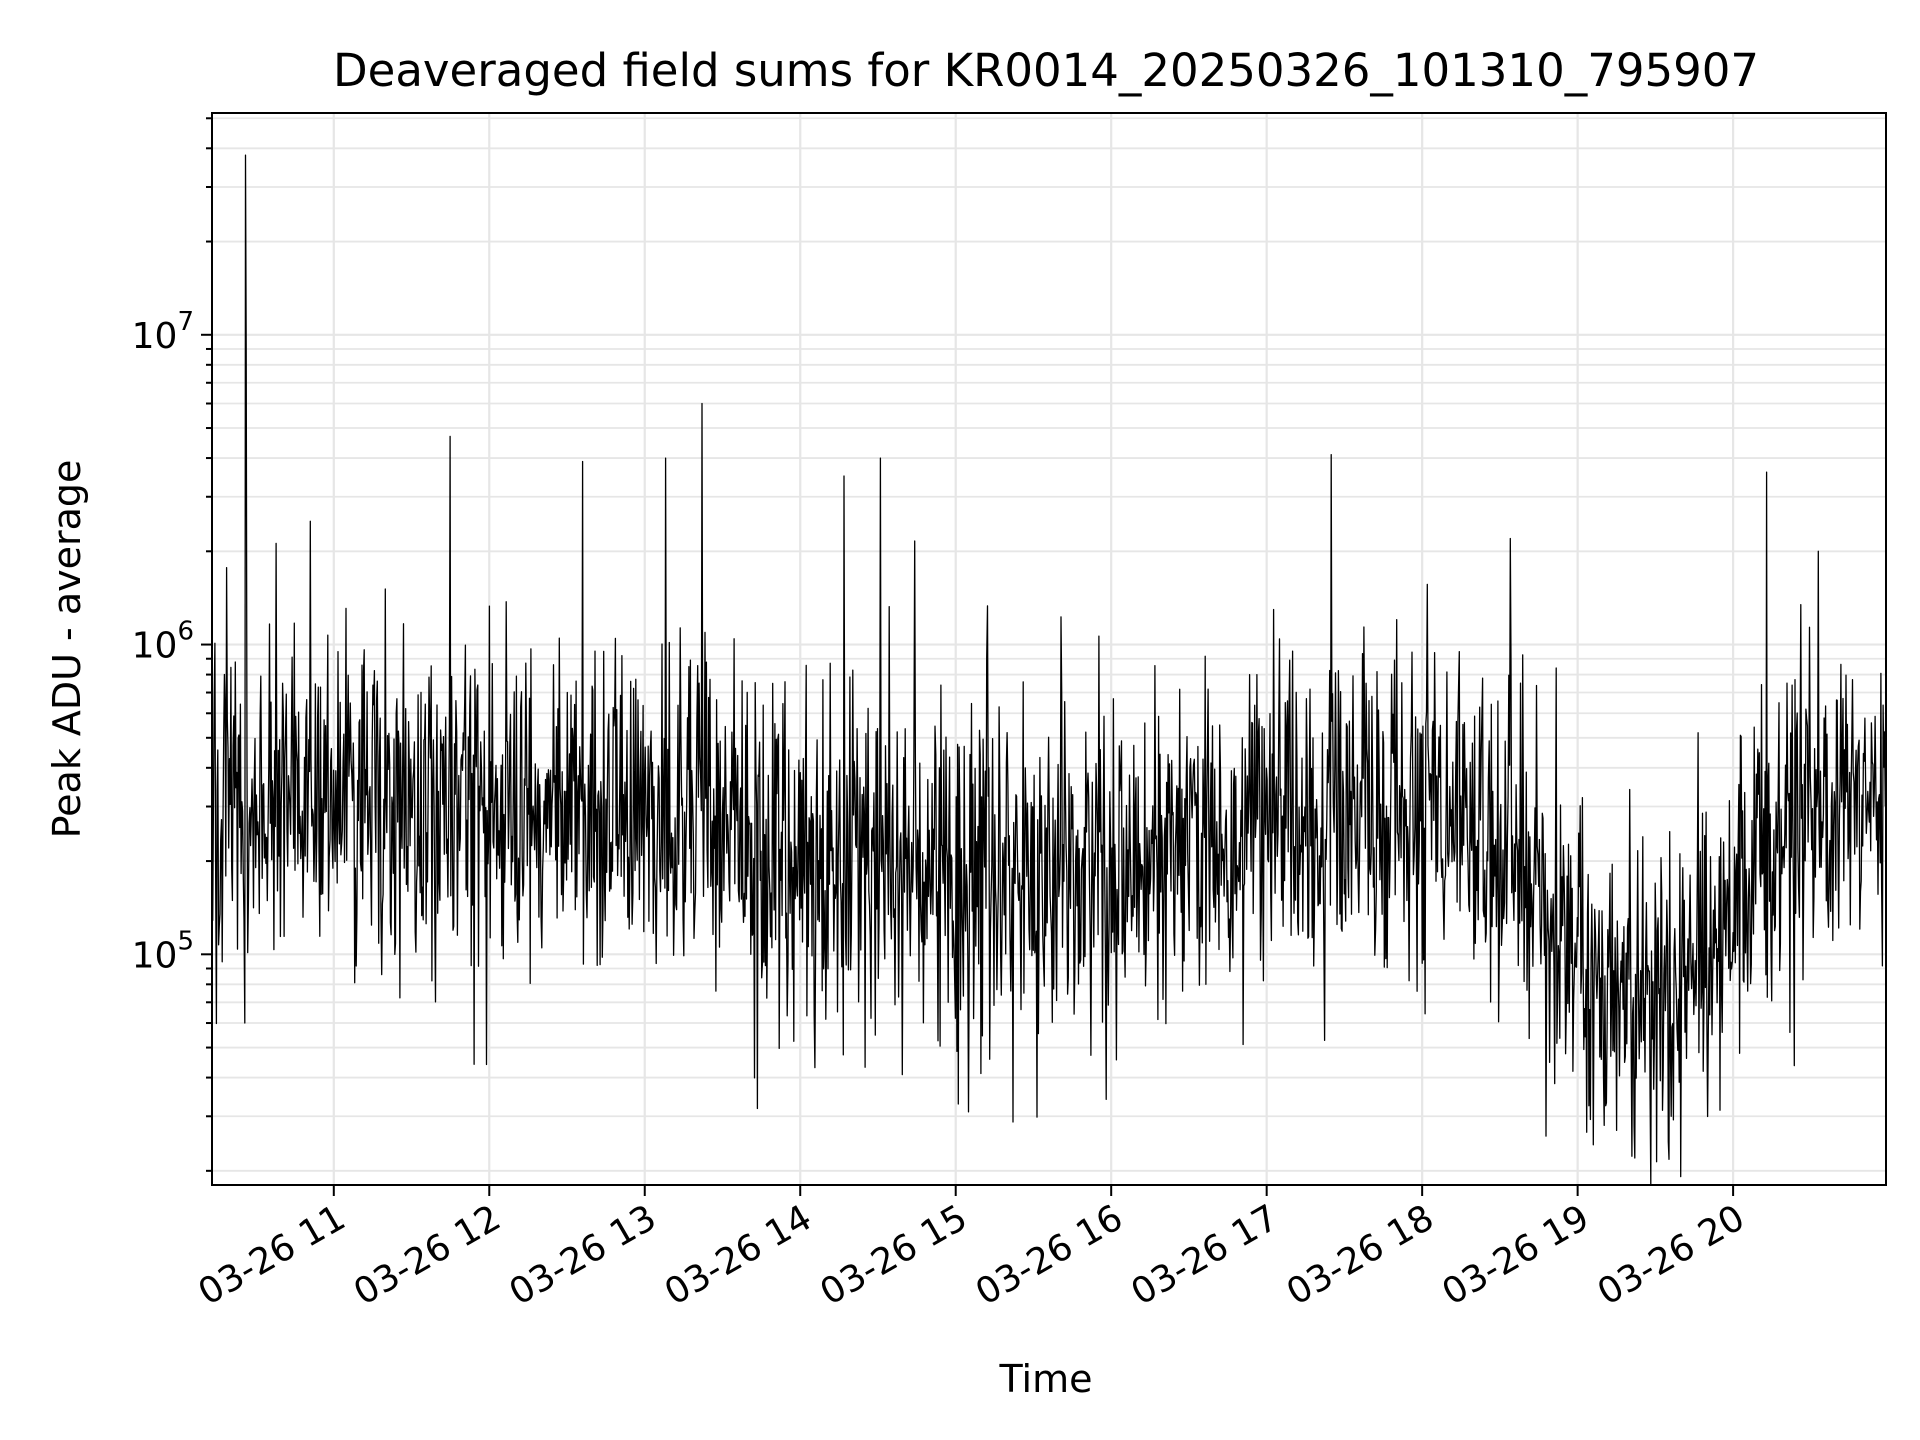 The image size is (1920, 1440). I want to click on x-axis-label: Time, so click(1046, 1379).